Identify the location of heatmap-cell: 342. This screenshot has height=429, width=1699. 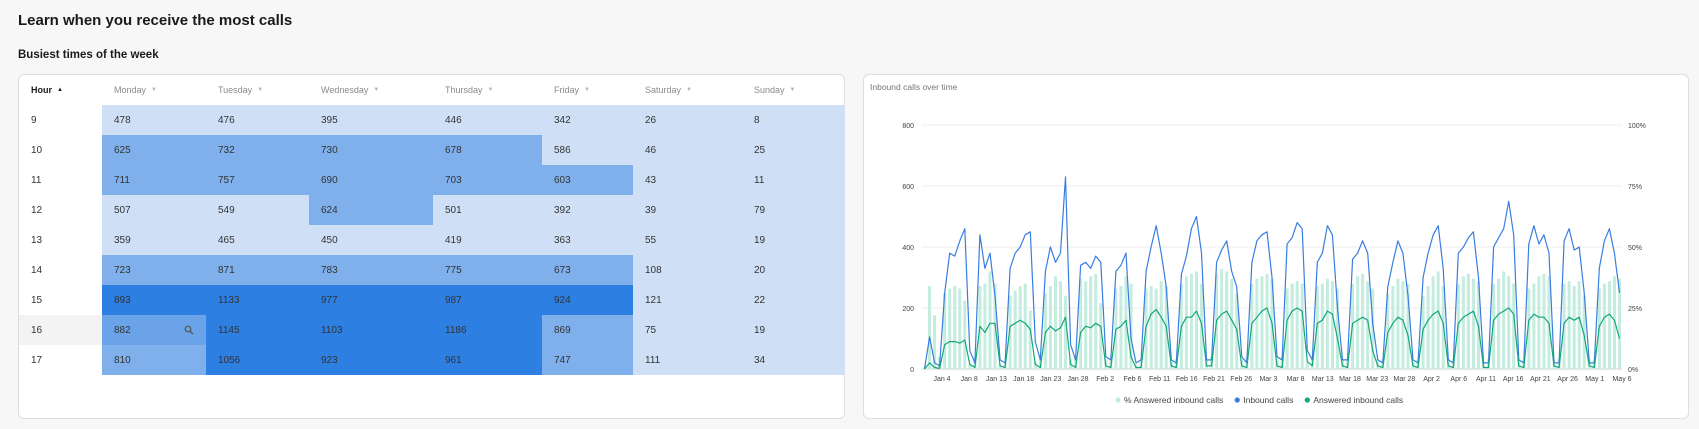
(587, 120).